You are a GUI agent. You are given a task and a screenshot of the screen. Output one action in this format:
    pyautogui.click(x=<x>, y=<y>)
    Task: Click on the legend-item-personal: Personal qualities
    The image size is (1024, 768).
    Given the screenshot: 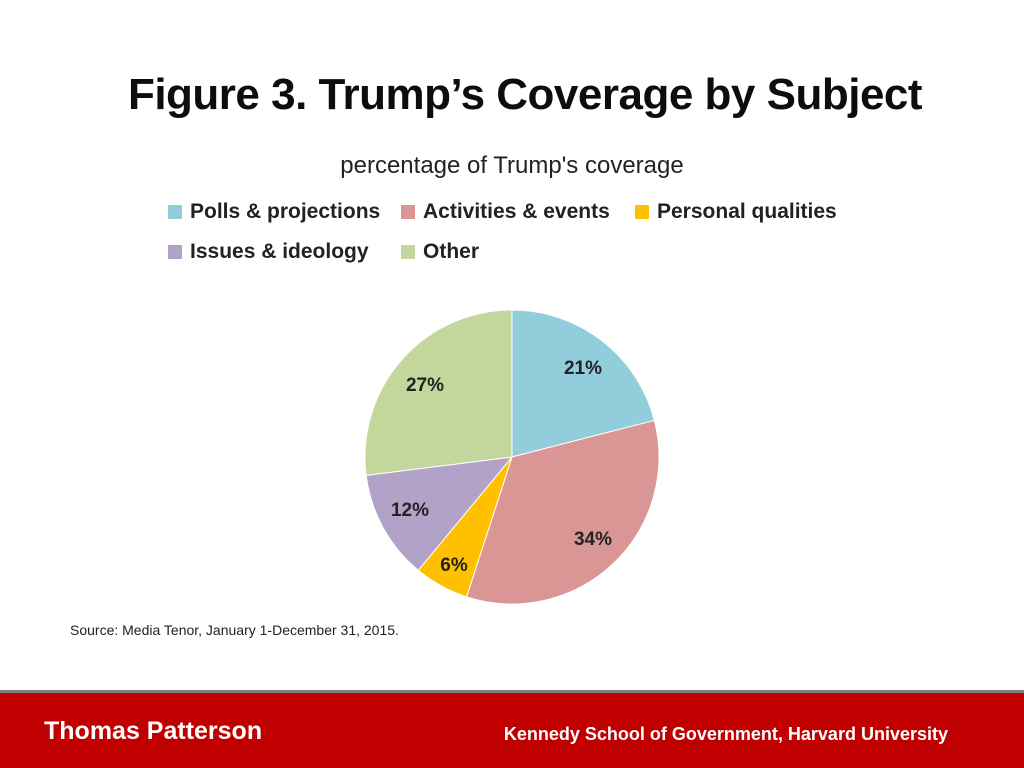 What is the action you would take?
    pyautogui.click(x=736, y=212)
    